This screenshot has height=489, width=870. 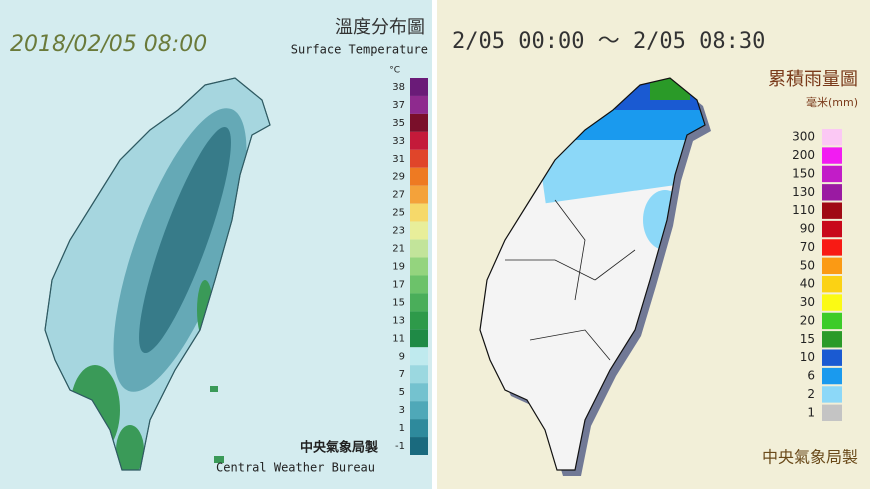 What do you see at coordinates (807, 357) in the screenshot?
I see `legend-label: 10` at bounding box center [807, 357].